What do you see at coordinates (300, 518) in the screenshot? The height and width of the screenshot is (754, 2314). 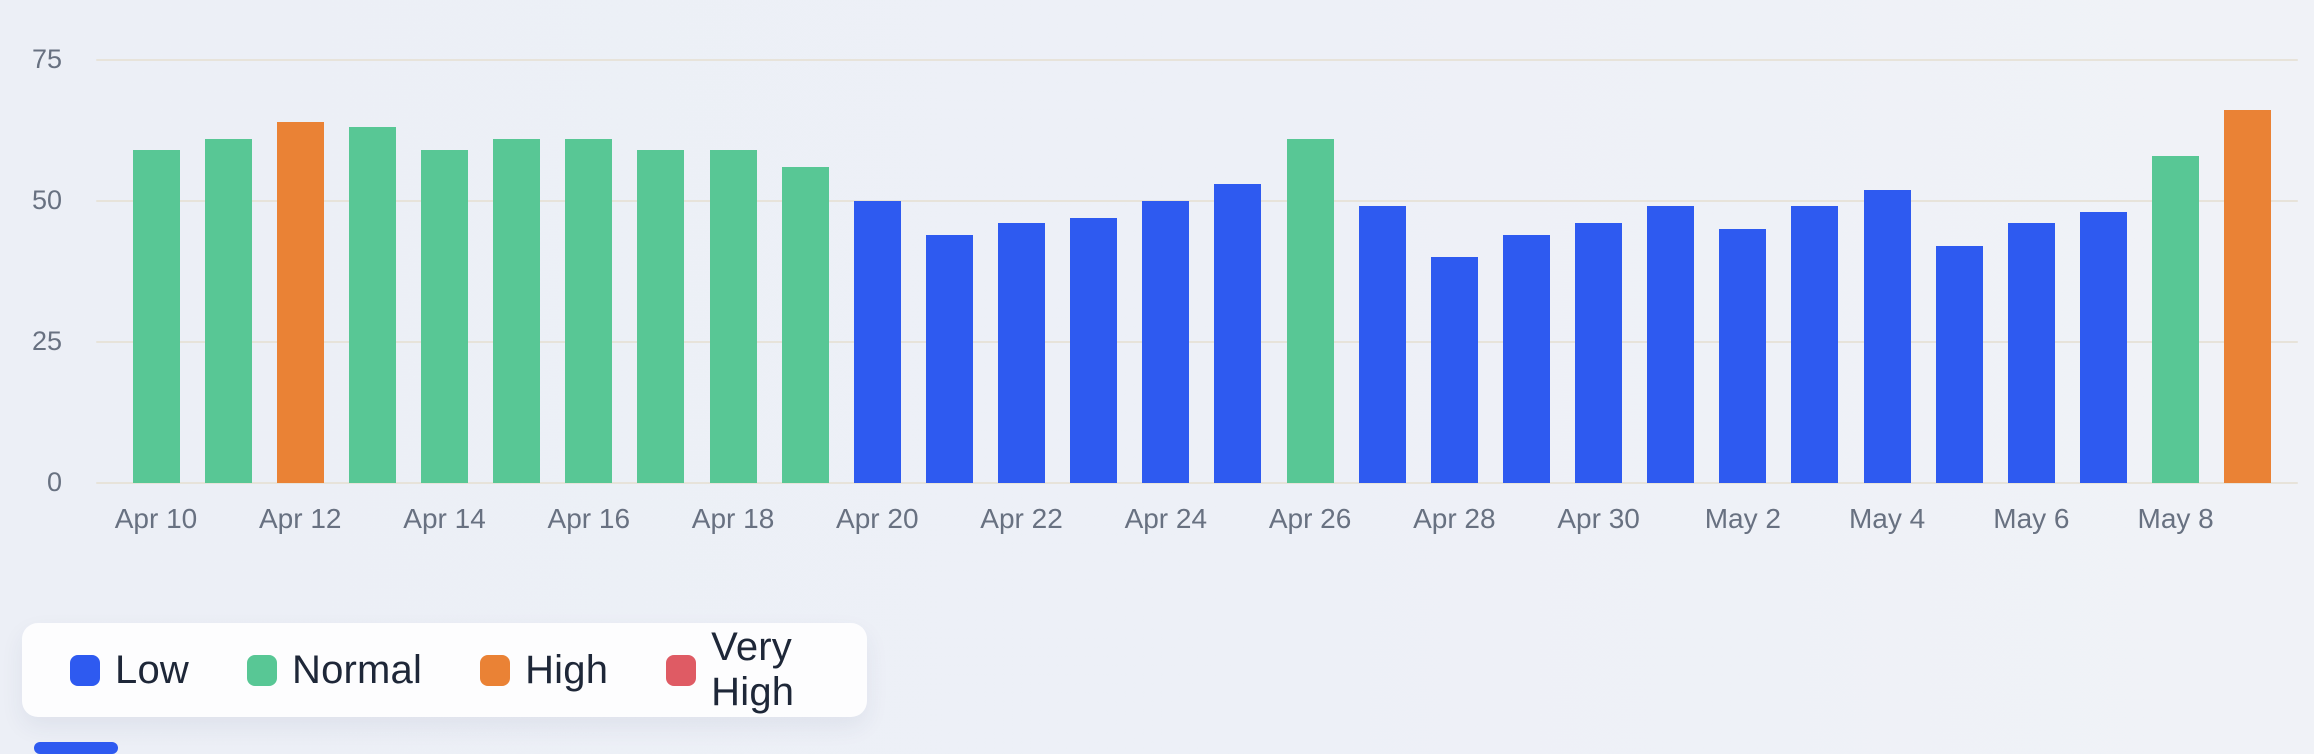 I see `x-tick-label-apr-12: Apr 12` at bounding box center [300, 518].